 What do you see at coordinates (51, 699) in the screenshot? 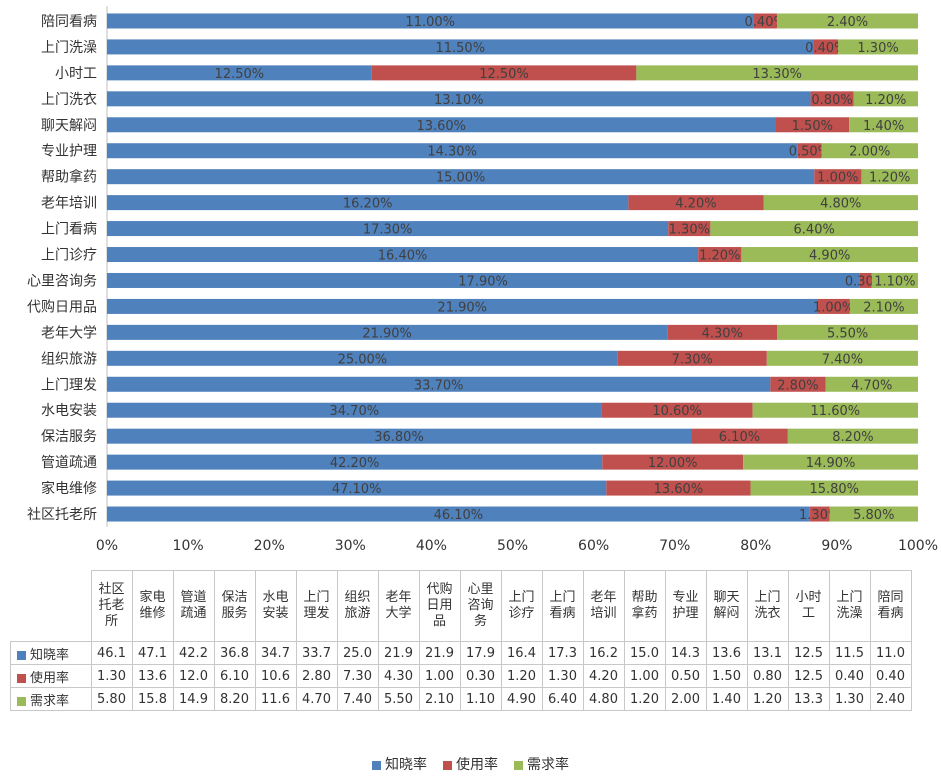
I see `table-row-label: 需求率` at bounding box center [51, 699].